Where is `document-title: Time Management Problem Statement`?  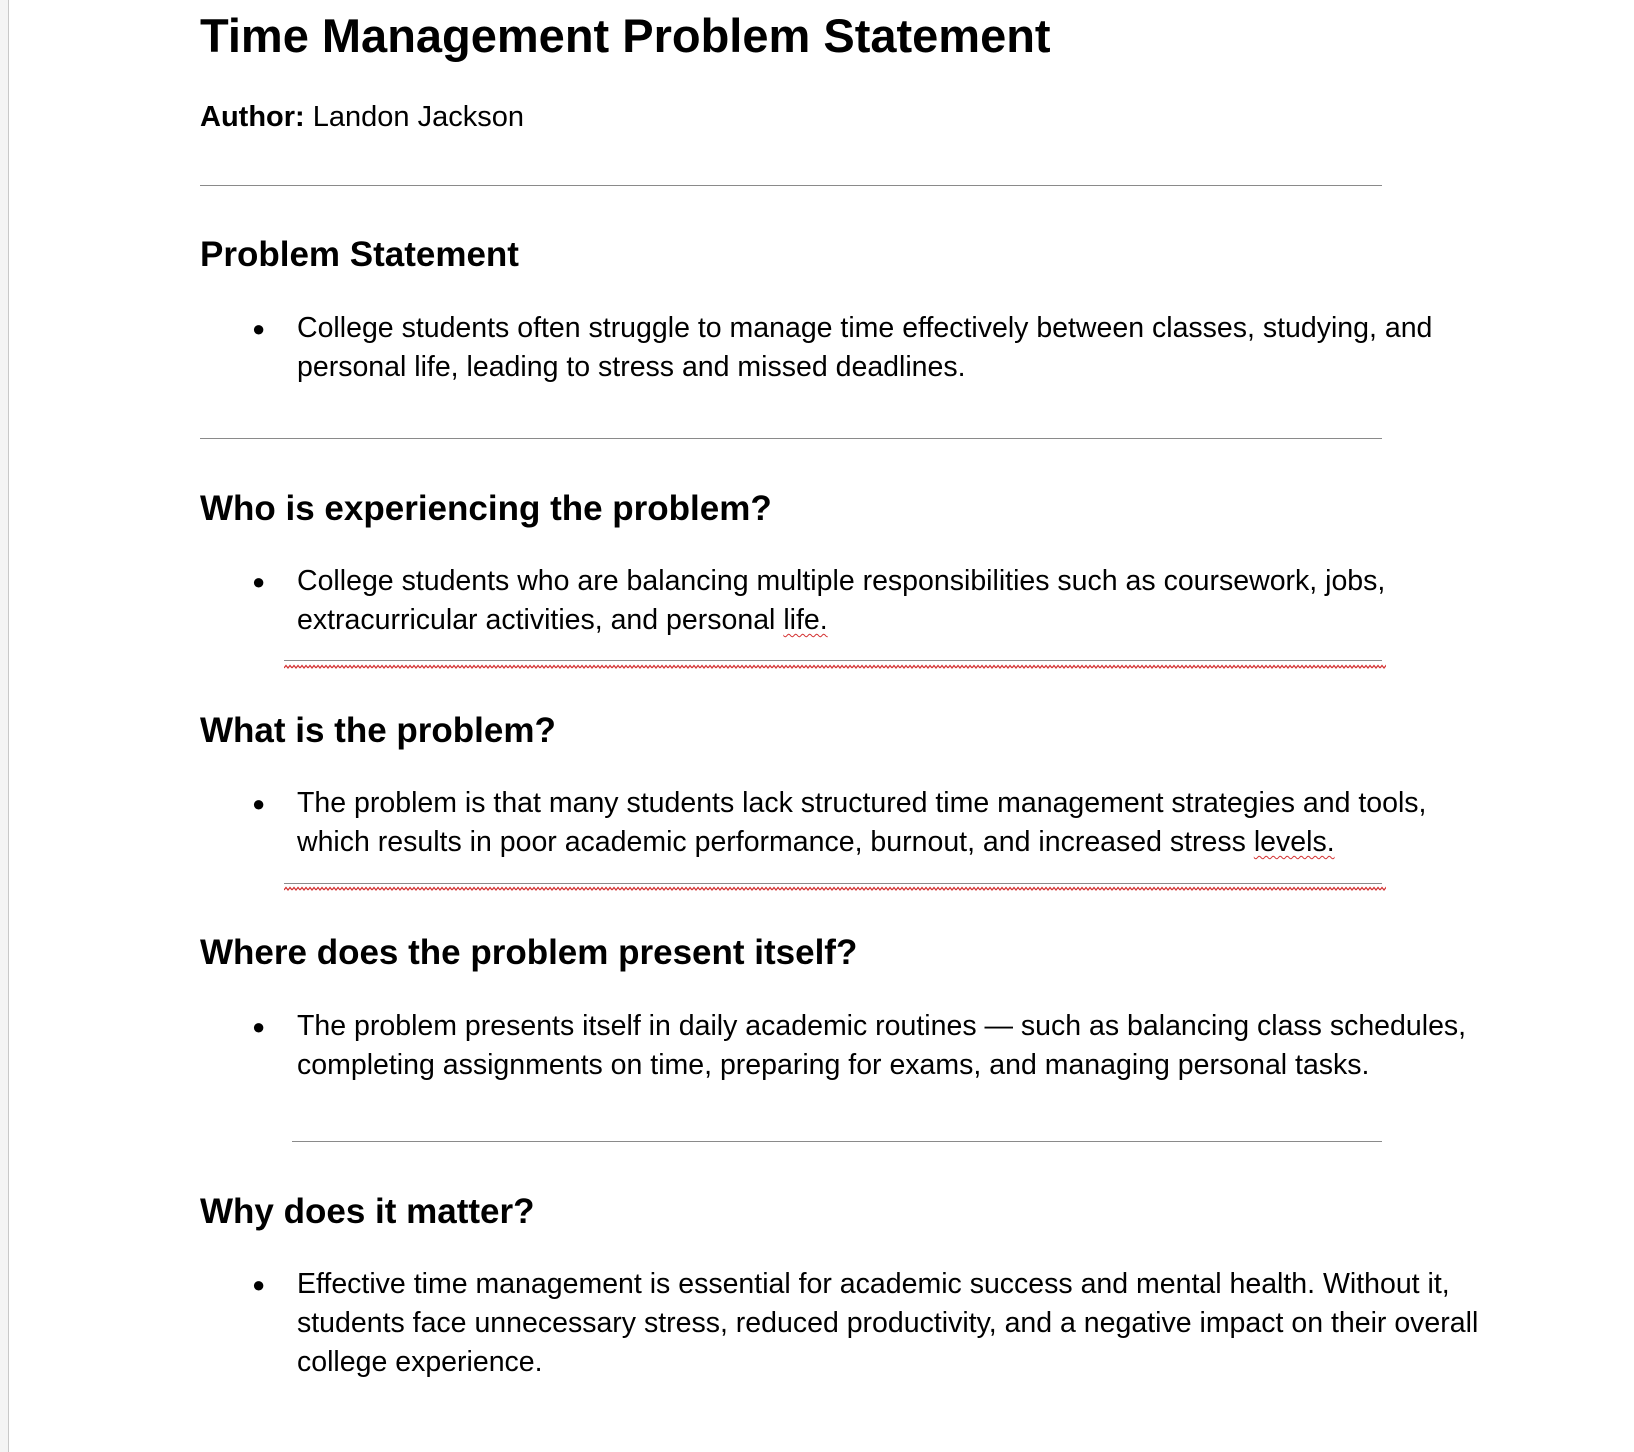 document-title: Time Management Problem Statement is located at coordinates (625, 35).